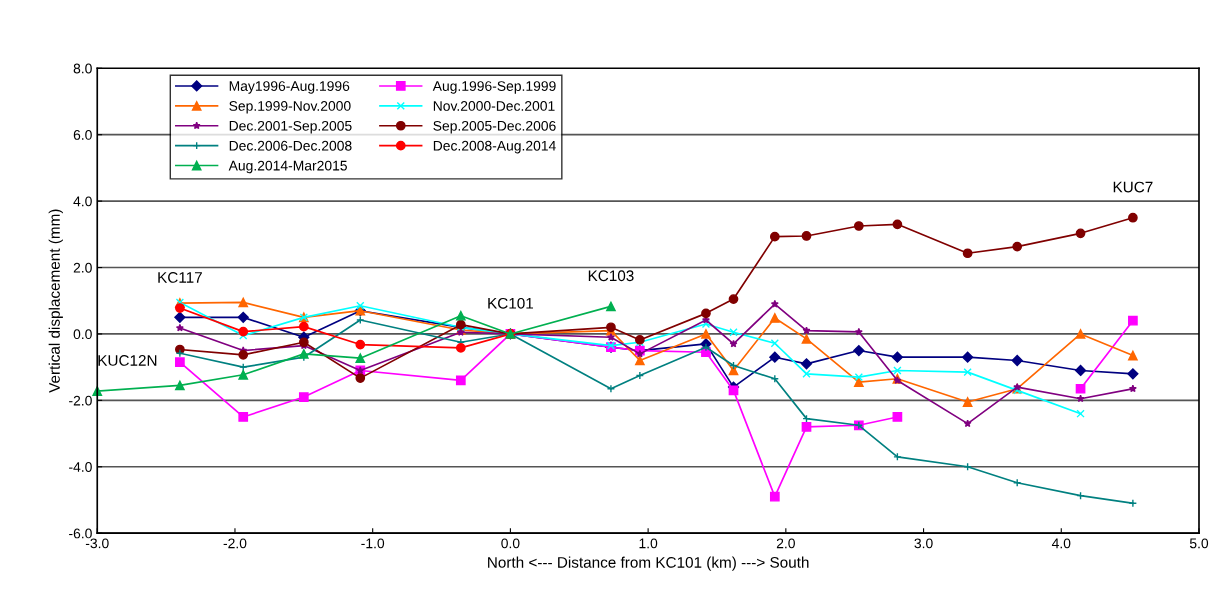  What do you see at coordinates (80, 533) in the screenshot?
I see `y-tick-label: -6.0` at bounding box center [80, 533].